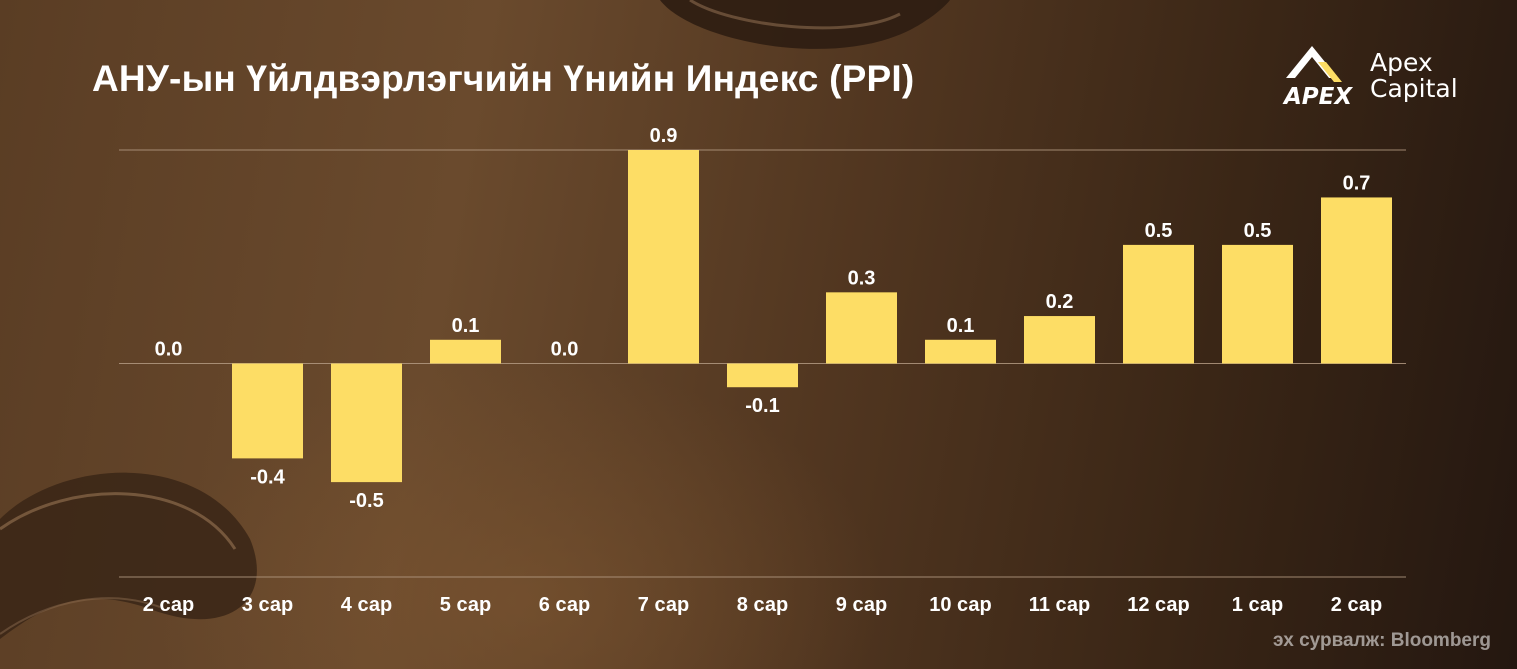 The height and width of the screenshot is (669, 1517). Describe the element at coordinates (564, 605) in the screenshot. I see `x-tick-label: 6 сар` at that location.